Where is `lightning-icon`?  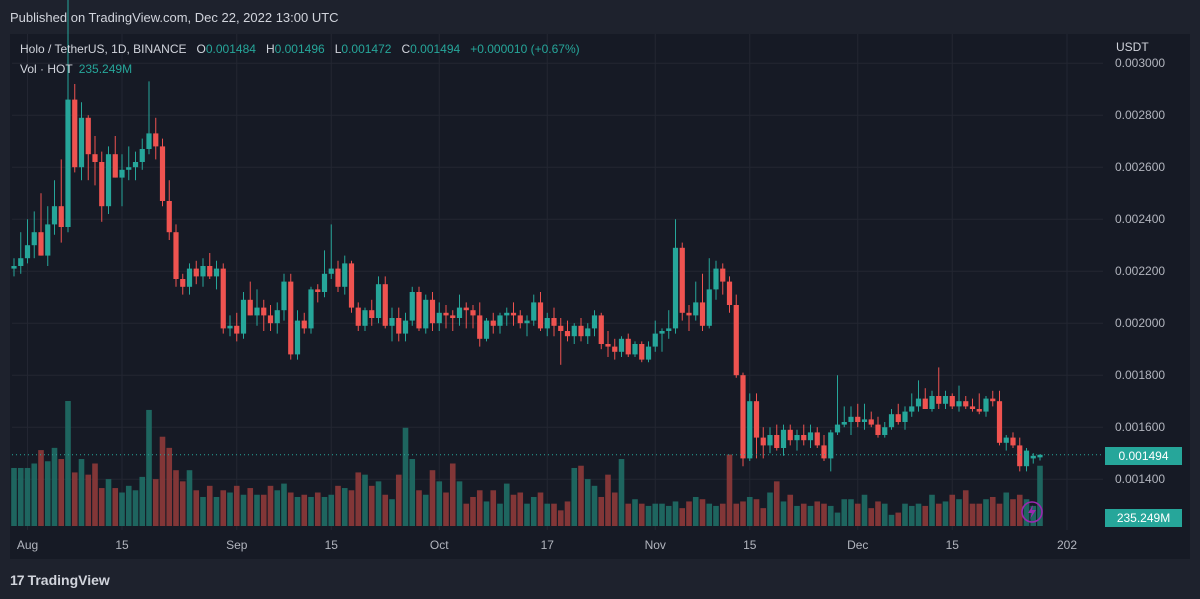 lightning-icon is located at coordinates (1032, 512).